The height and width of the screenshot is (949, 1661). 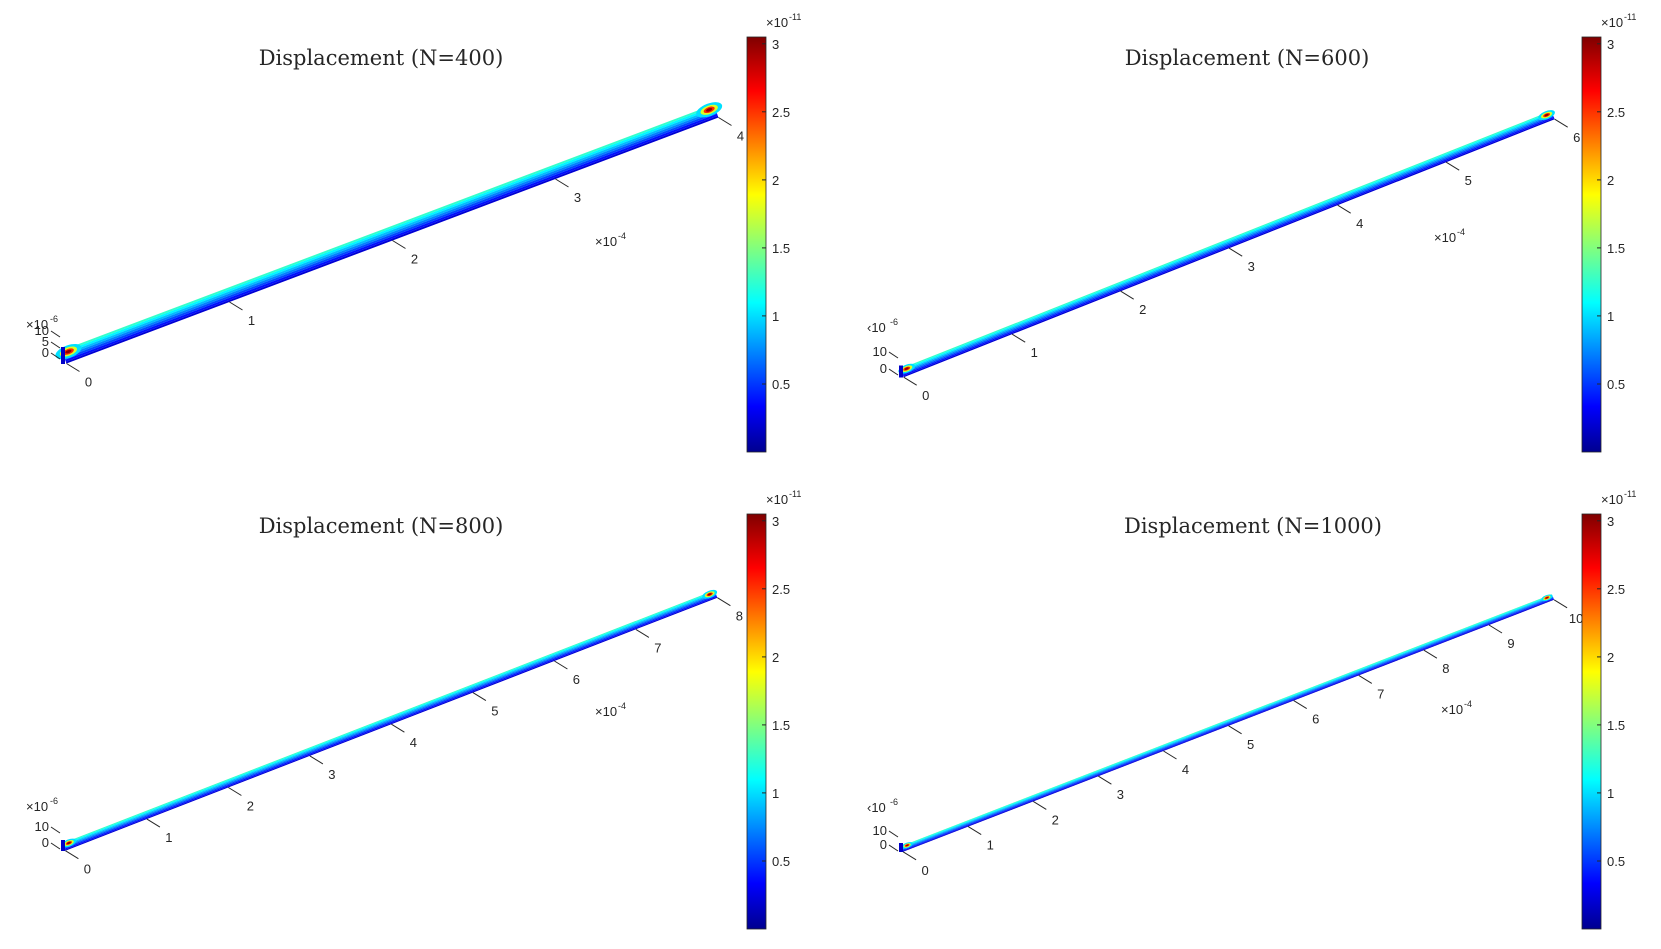 What do you see at coordinates (1380, 693) in the screenshot?
I see `x-tick-label: 7` at bounding box center [1380, 693].